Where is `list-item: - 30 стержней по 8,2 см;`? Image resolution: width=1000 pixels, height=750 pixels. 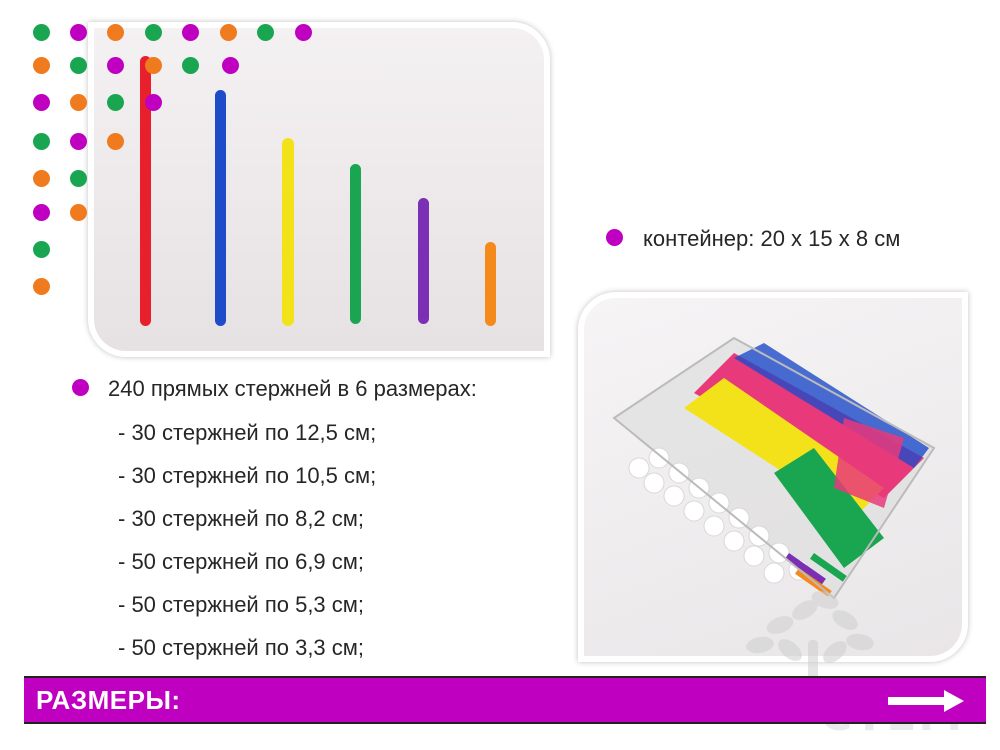 list-item: - 30 стержней по 8,2 см; is located at coordinates (241, 518).